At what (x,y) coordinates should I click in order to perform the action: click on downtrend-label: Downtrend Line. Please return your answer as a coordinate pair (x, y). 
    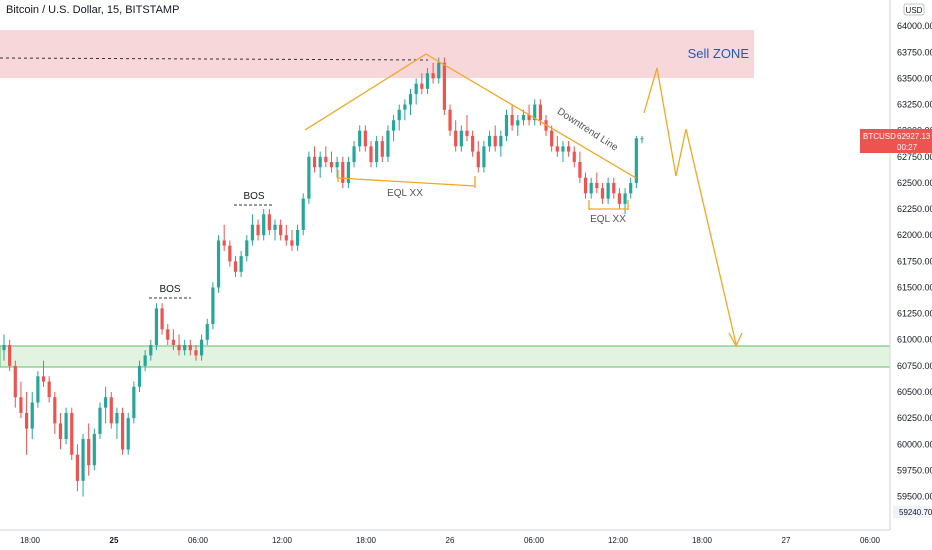
    Looking at the image, I should click on (587, 130).